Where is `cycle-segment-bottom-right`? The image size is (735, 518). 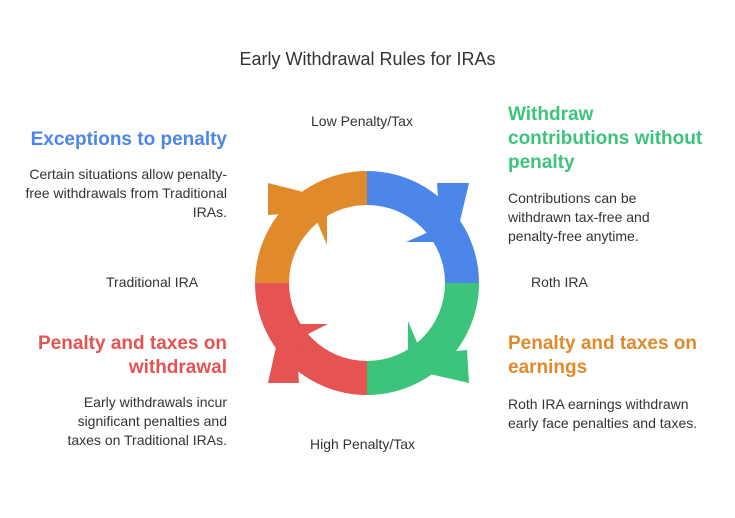 cycle-segment-bottom-right is located at coordinates (423, 339).